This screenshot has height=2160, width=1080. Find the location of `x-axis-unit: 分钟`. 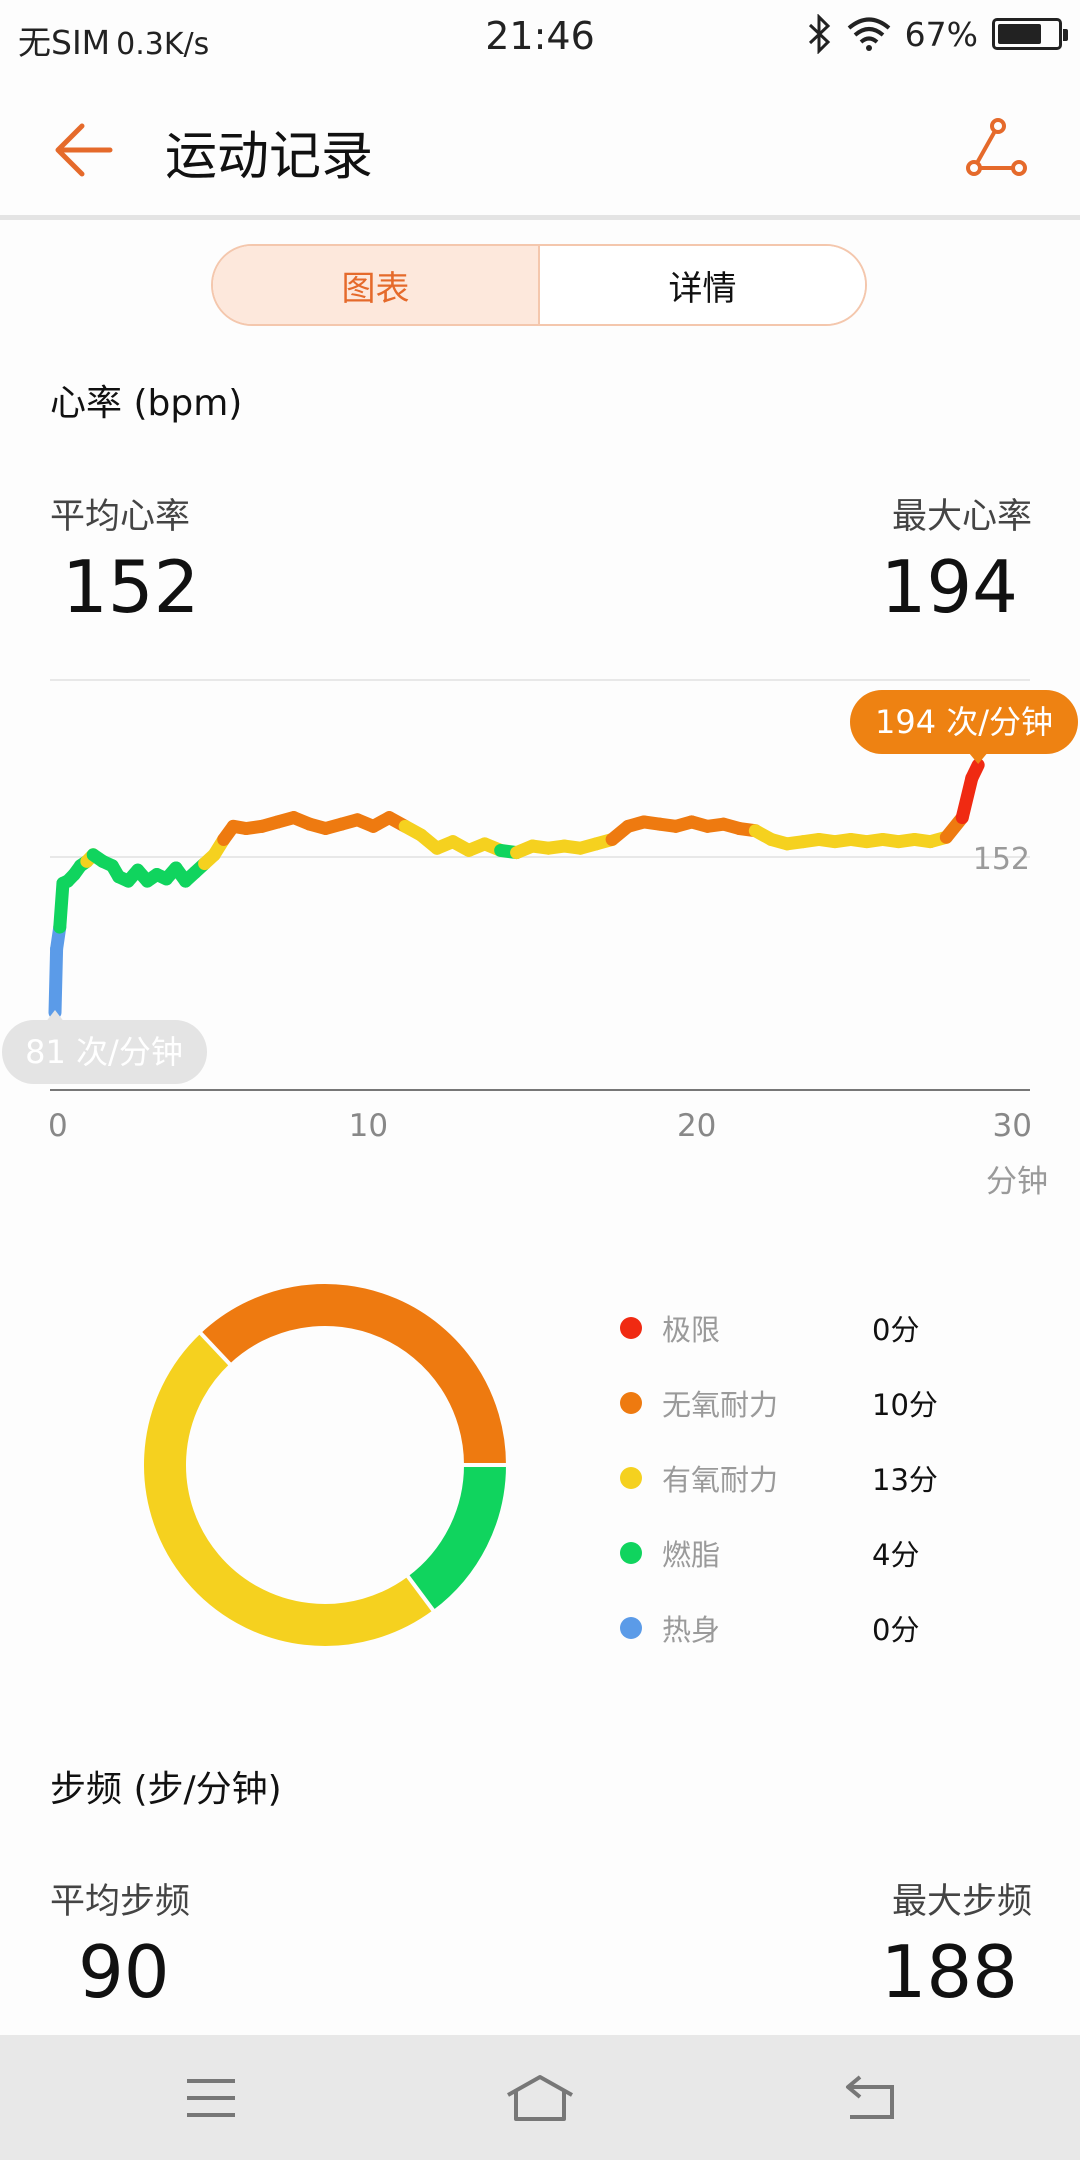

x-axis-unit: 分钟 is located at coordinates (1017, 1182).